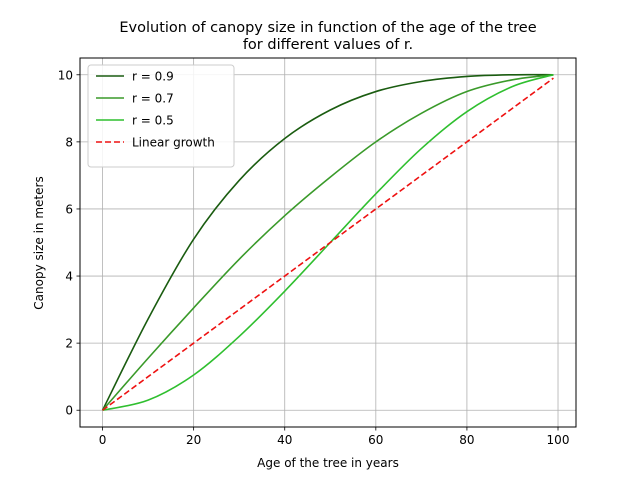  I want to click on y-tick-label: 0, so click(69, 411).